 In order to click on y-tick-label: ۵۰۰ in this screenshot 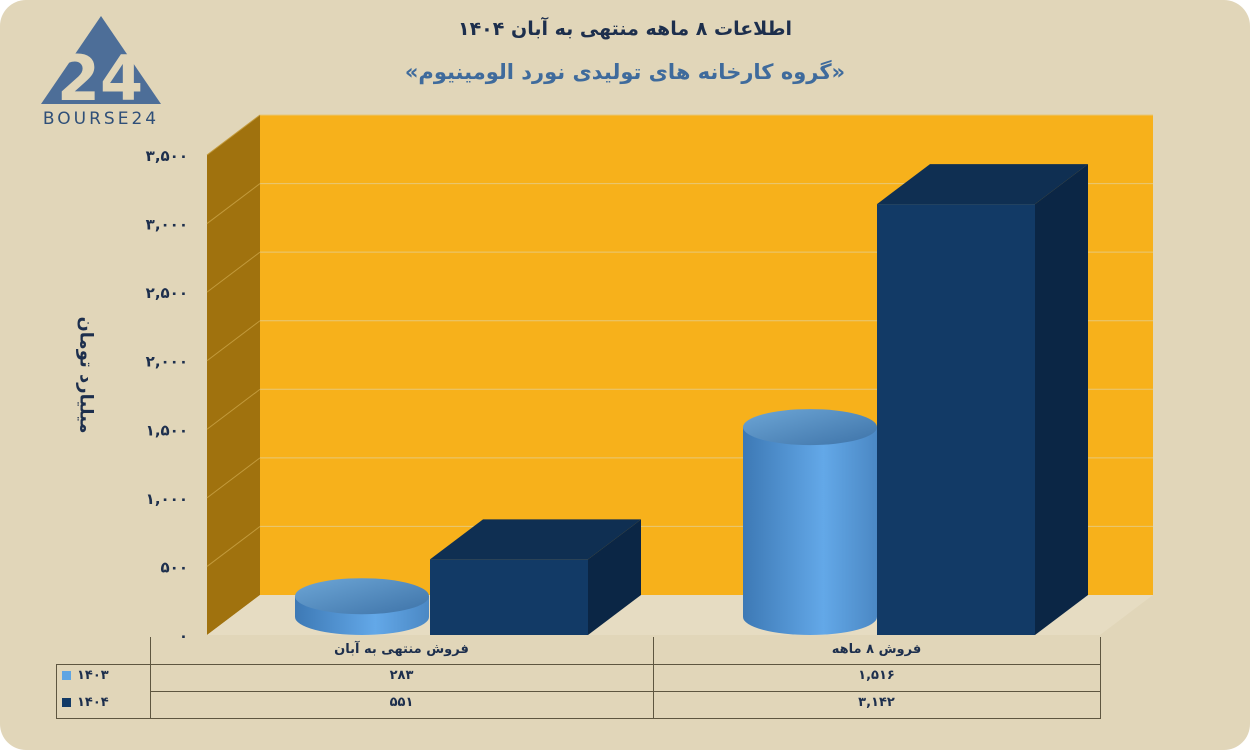, I will do `click(174, 567)`.